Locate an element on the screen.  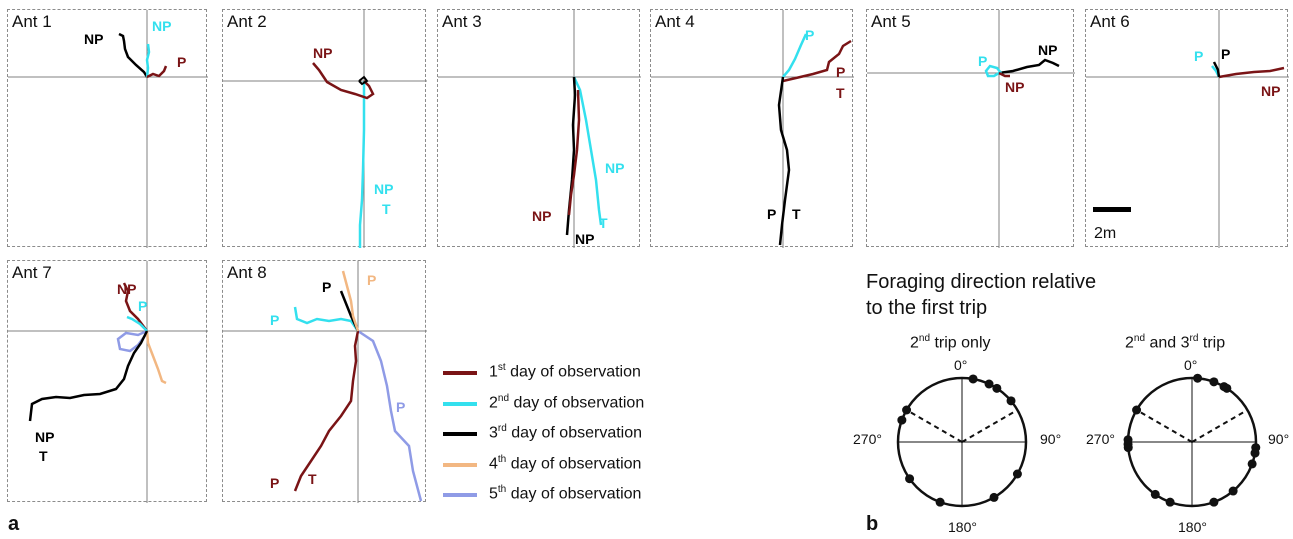
circular-plot-2-title: 2nd and 3rd trip is located at coordinates (1175, 342).